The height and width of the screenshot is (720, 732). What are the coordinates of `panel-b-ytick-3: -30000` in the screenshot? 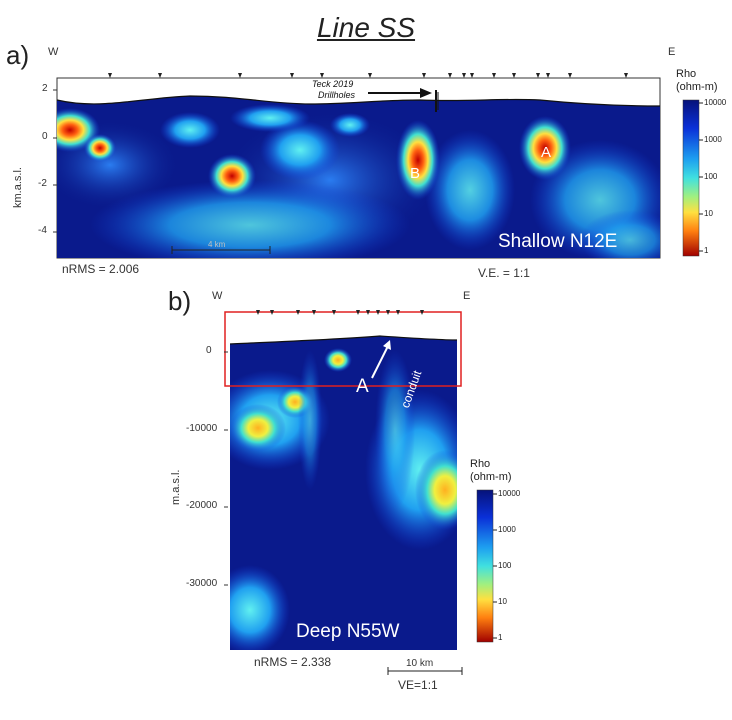 It's located at (202, 583).